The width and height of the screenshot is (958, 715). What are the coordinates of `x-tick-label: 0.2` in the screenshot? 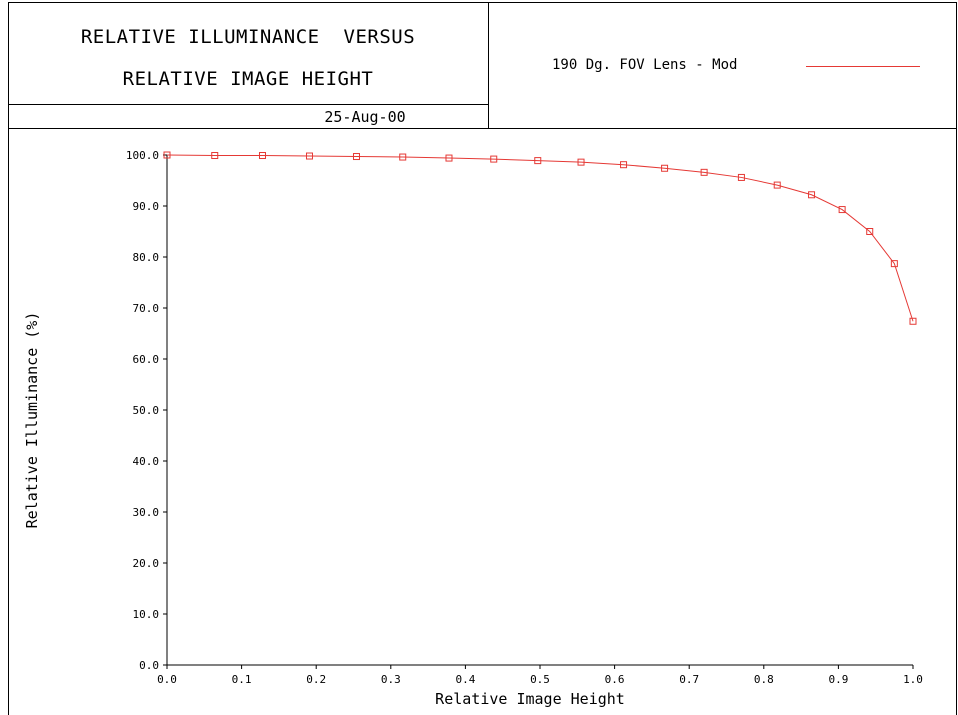 It's located at (316, 679).